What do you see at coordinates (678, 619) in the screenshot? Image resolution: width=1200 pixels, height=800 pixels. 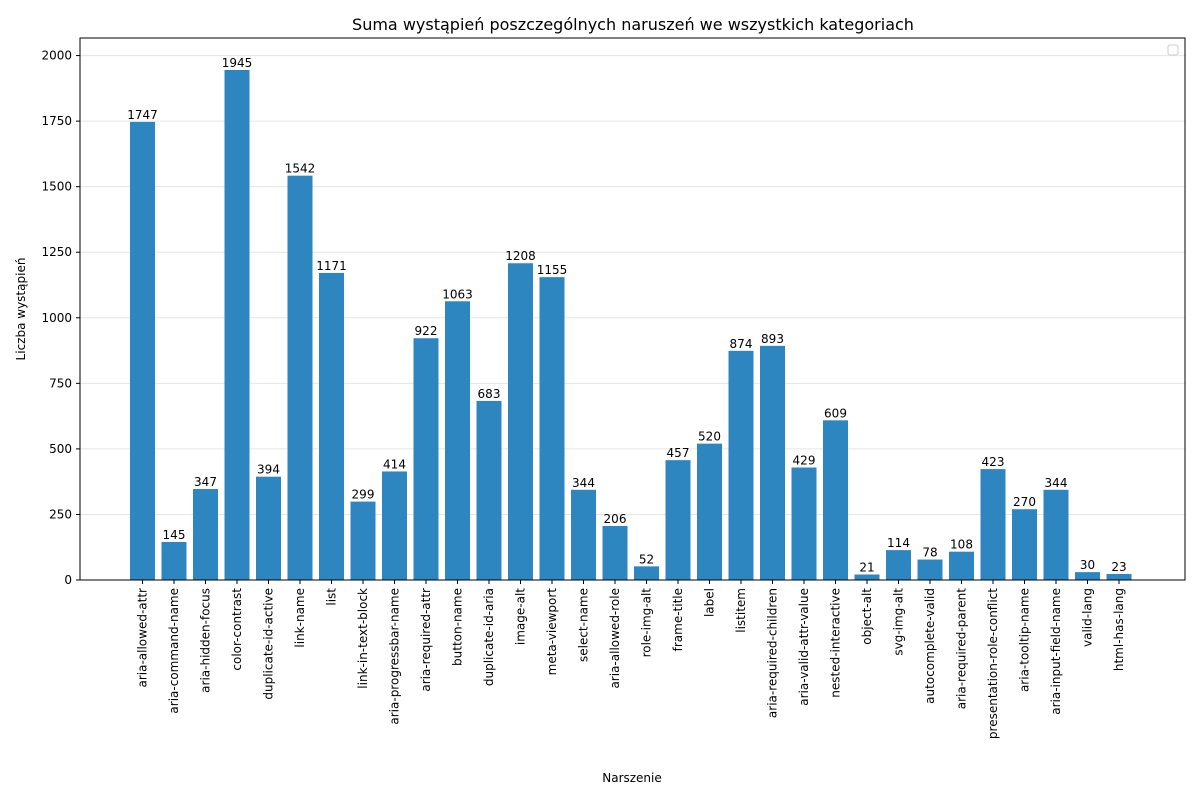 I see `x-tick-label: frame-title` at bounding box center [678, 619].